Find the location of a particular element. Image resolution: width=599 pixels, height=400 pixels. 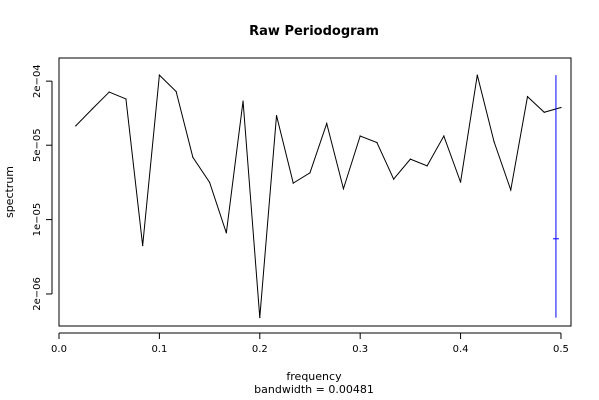

x-axis-label: frequency is located at coordinates (314, 376).